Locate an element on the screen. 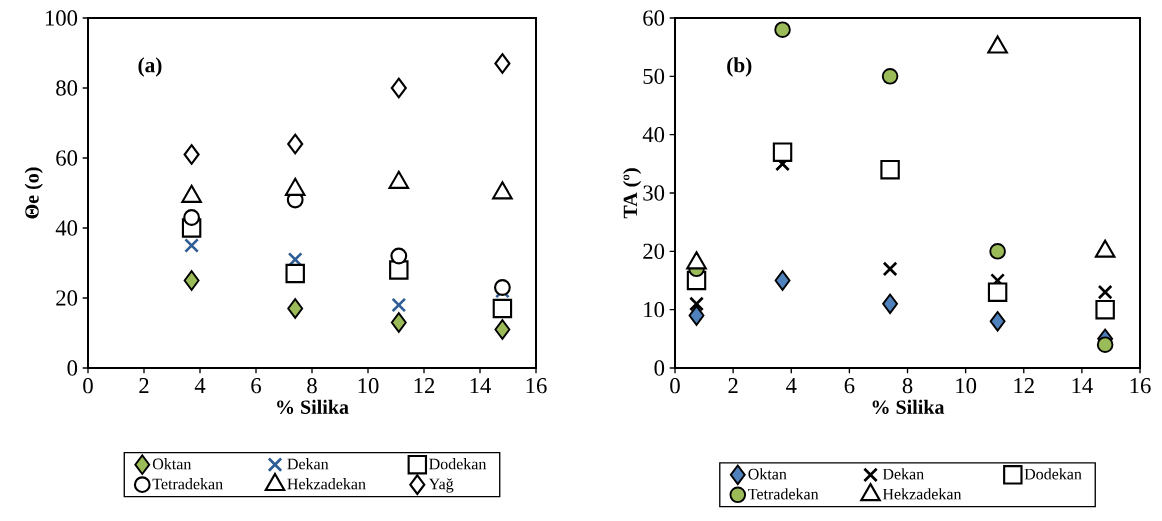  y-axis-title: TA (º) is located at coordinates (632, 193).